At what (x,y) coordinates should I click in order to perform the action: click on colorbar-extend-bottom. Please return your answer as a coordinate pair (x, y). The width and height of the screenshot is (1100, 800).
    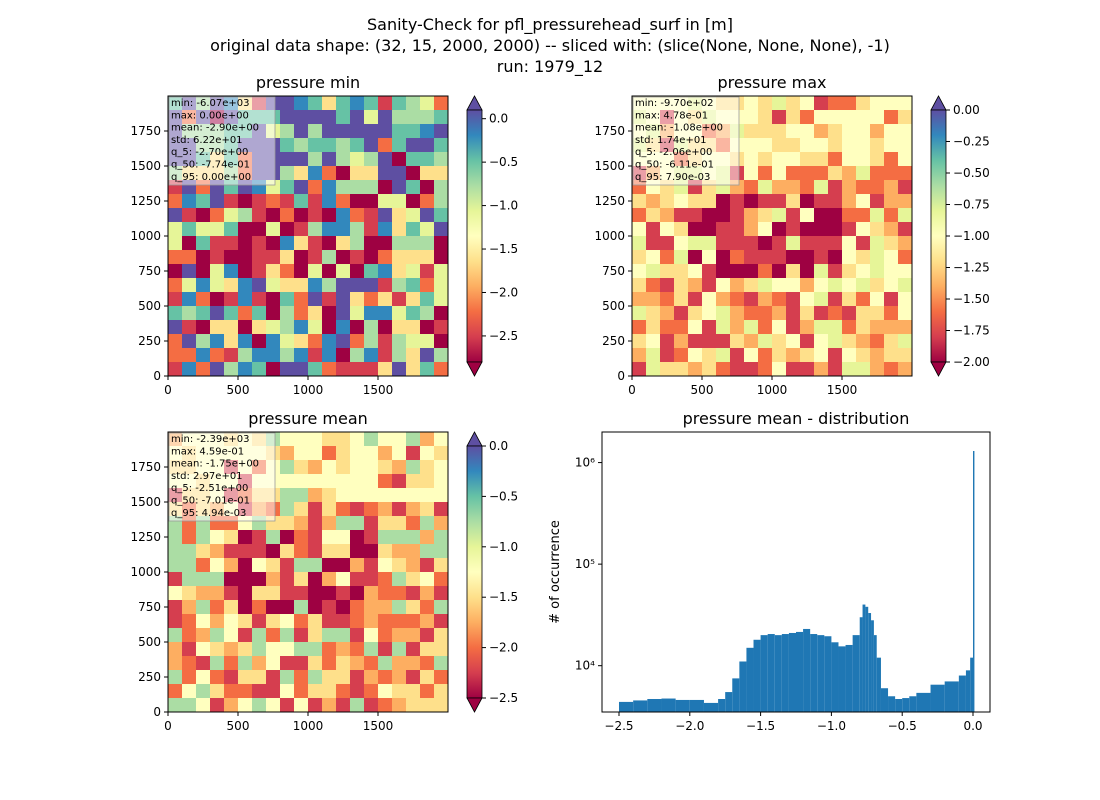
    Looking at the image, I should click on (938, 369).